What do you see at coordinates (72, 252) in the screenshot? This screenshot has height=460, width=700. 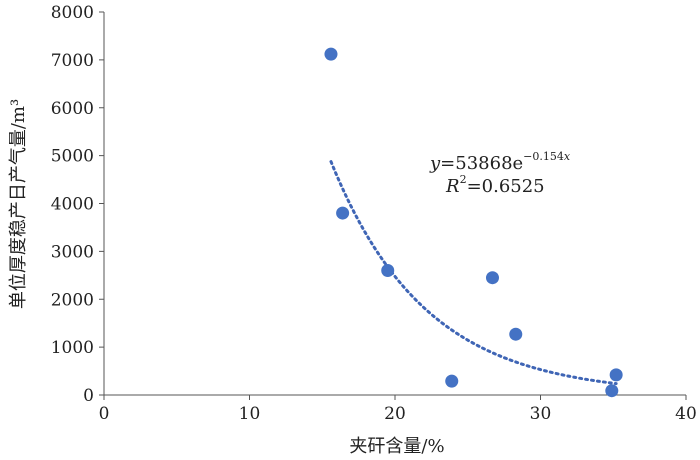 I see `y-tick-label: 3000` at bounding box center [72, 252].